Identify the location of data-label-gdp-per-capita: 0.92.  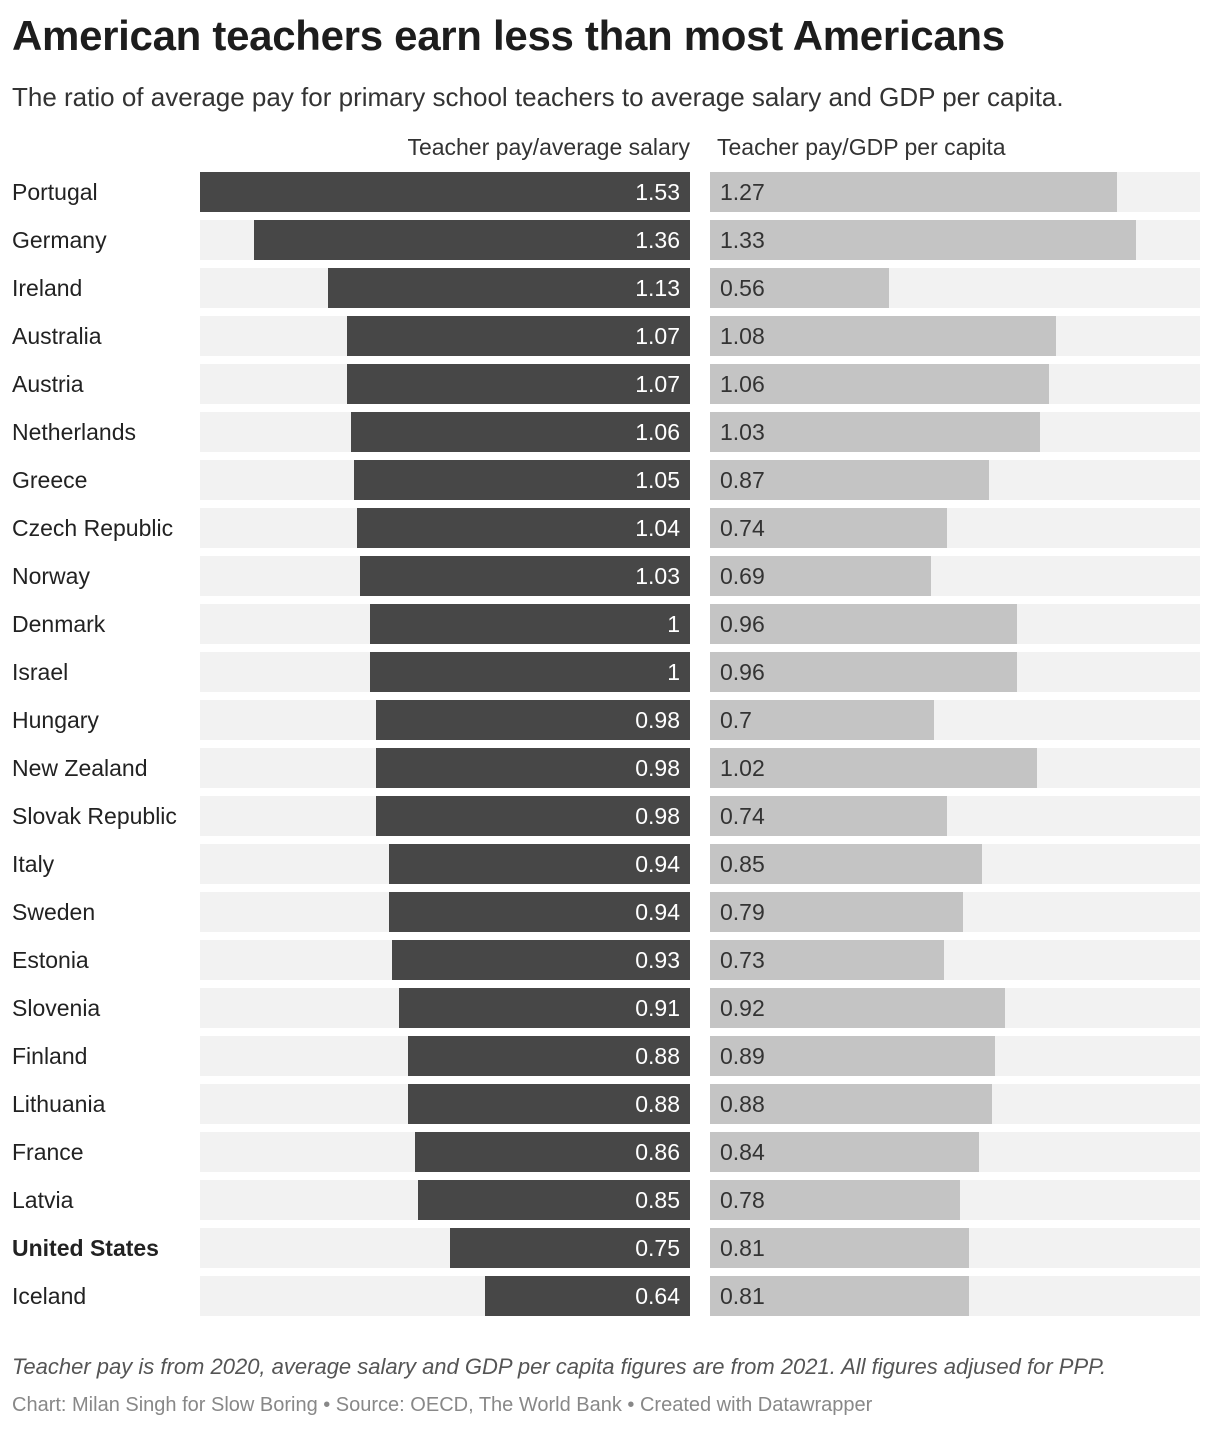
(742, 1008).